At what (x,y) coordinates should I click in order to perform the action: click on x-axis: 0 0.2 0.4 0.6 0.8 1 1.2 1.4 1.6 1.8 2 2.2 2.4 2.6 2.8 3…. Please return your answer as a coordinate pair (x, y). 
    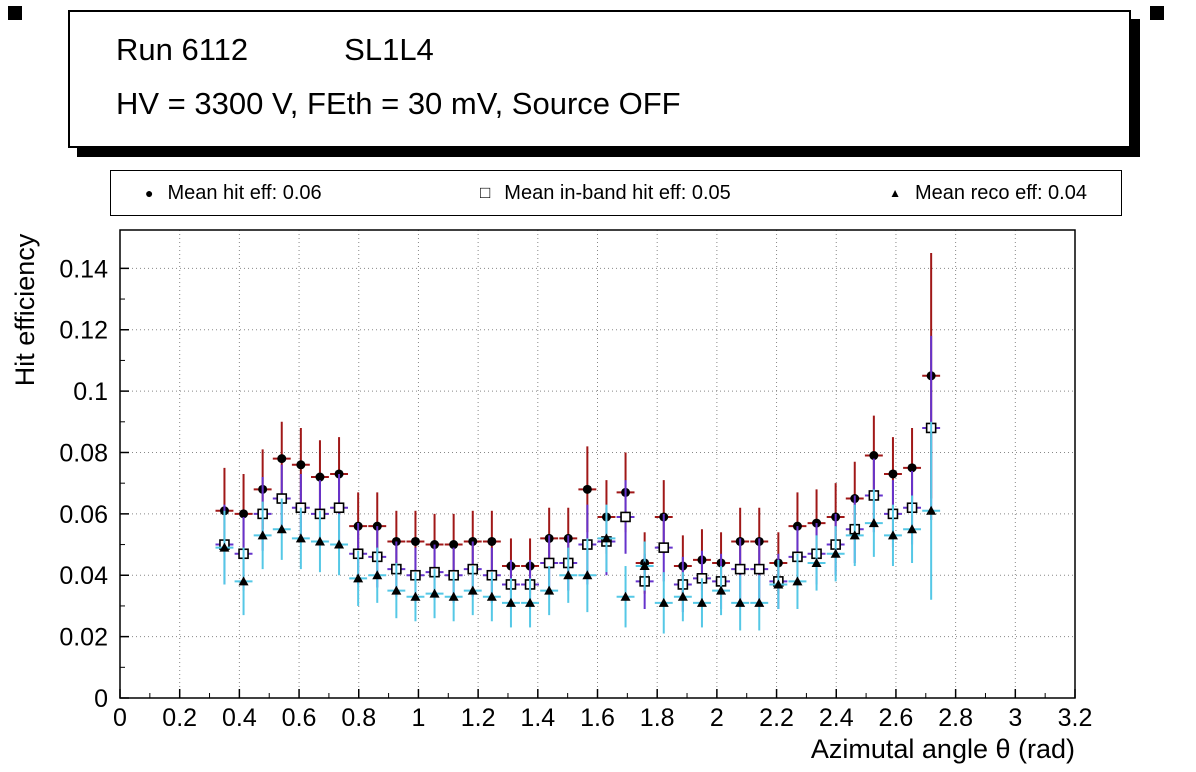
    Looking at the image, I should click on (602, 710).